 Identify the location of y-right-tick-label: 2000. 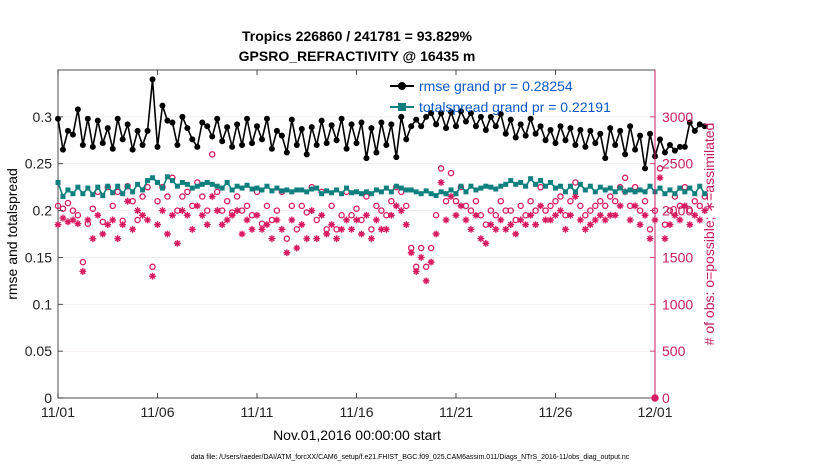
(677, 211).